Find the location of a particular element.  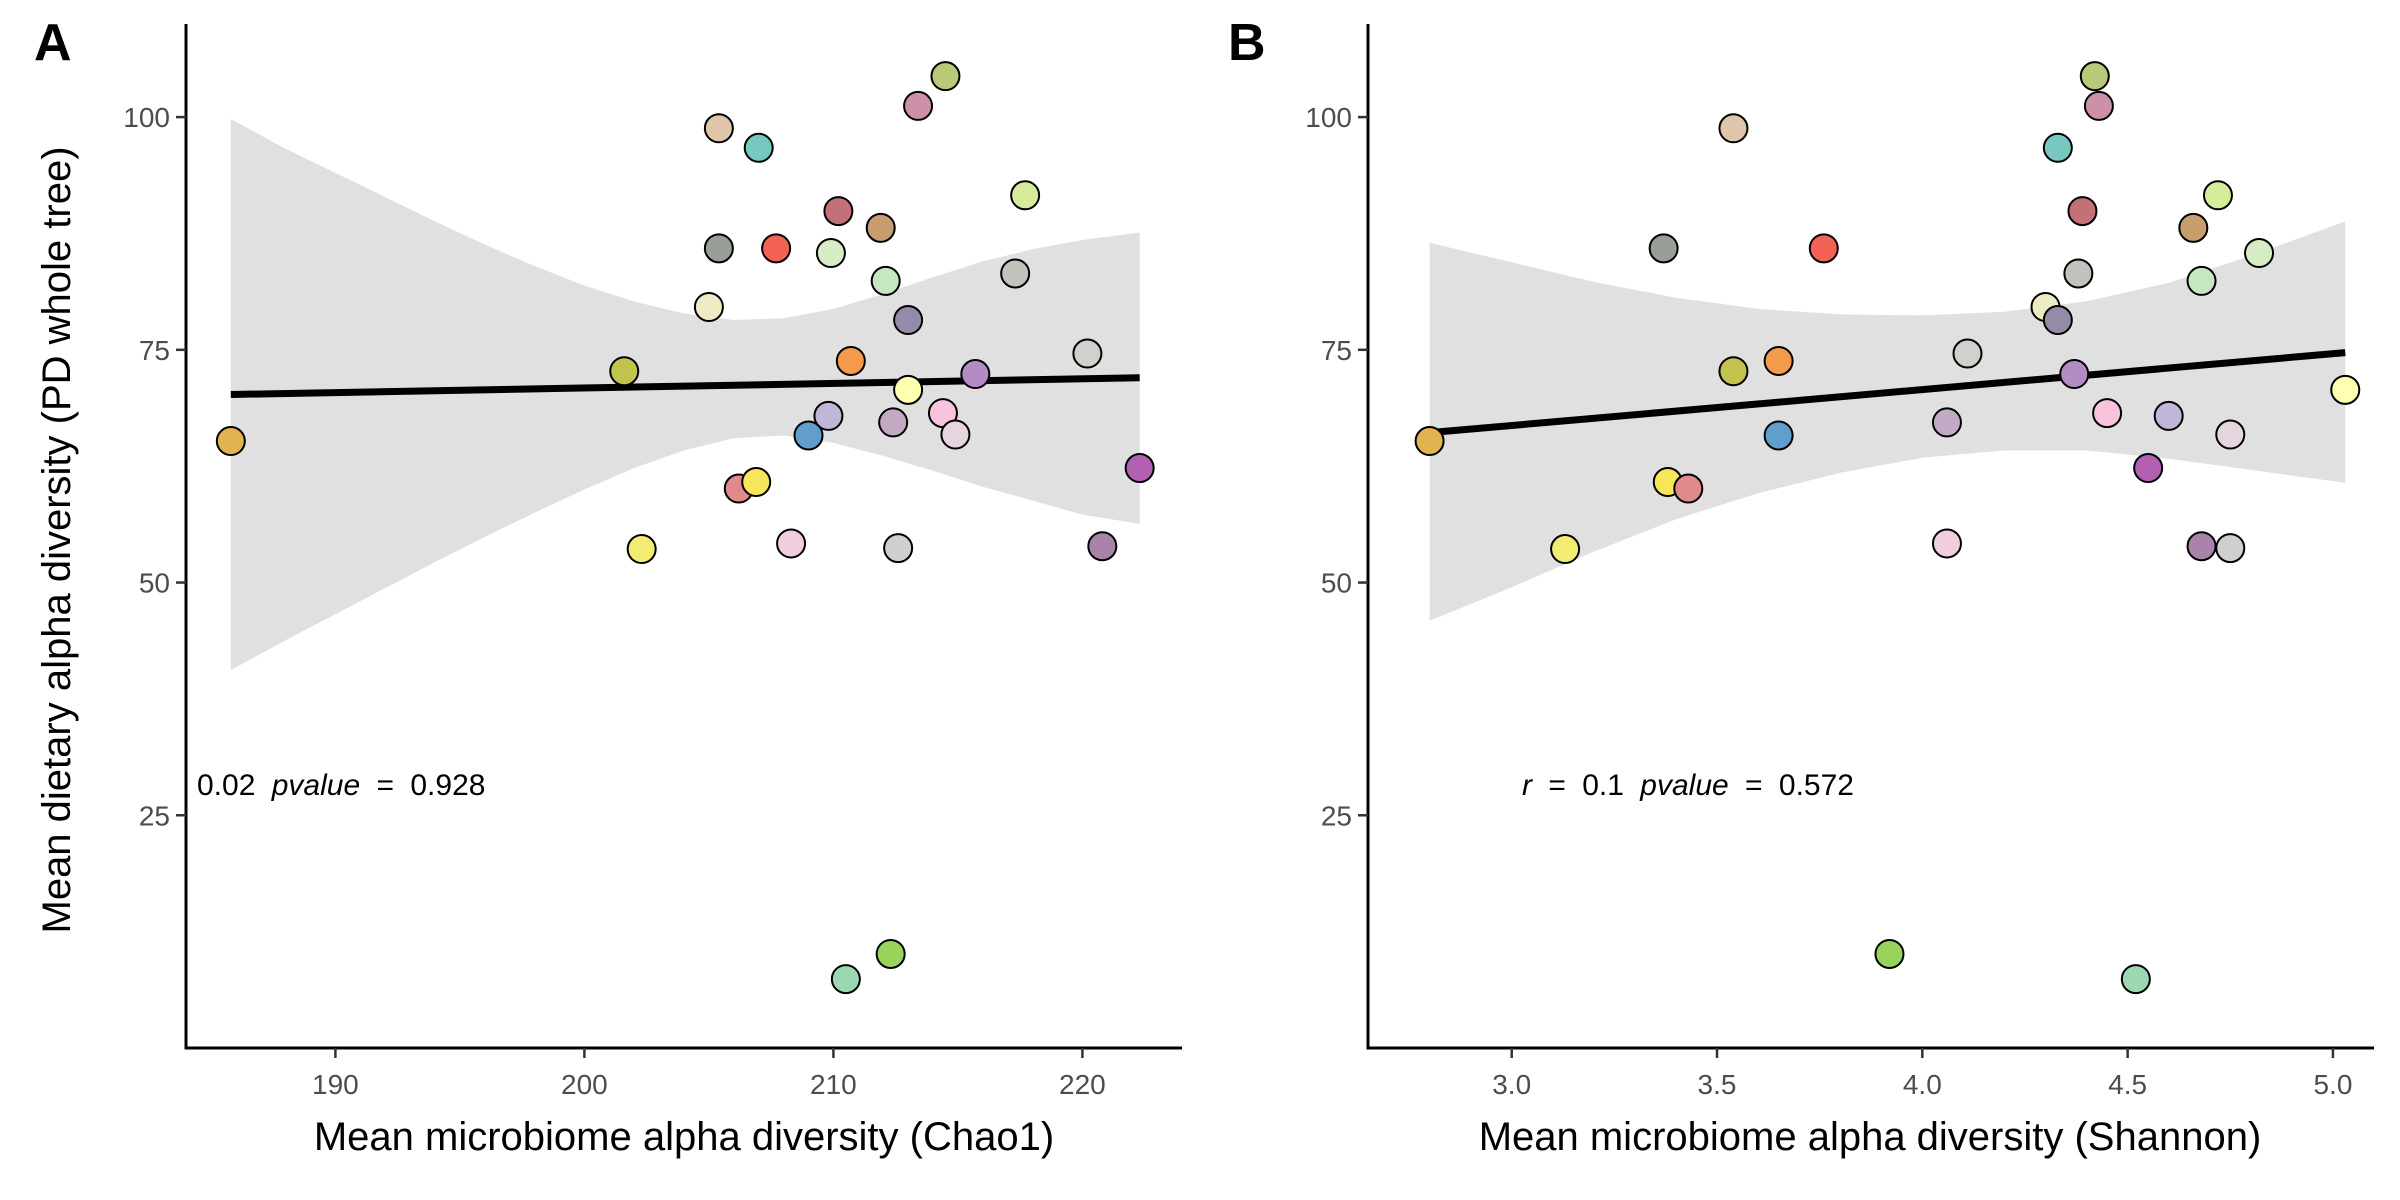

panel-a-label: A is located at coordinates (53, 43).